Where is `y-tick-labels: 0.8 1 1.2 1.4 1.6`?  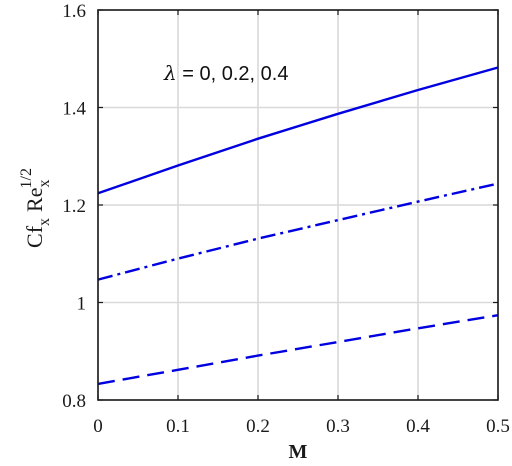
y-tick-labels: 0.8 1 1.2 1.4 1.6 is located at coordinates (74, 206).